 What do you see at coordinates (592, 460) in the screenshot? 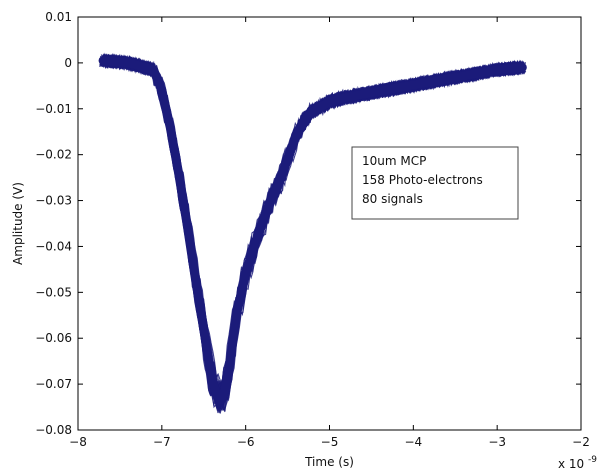
I see `x-axis-multiplier-exponent: -9` at bounding box center [592, 460].